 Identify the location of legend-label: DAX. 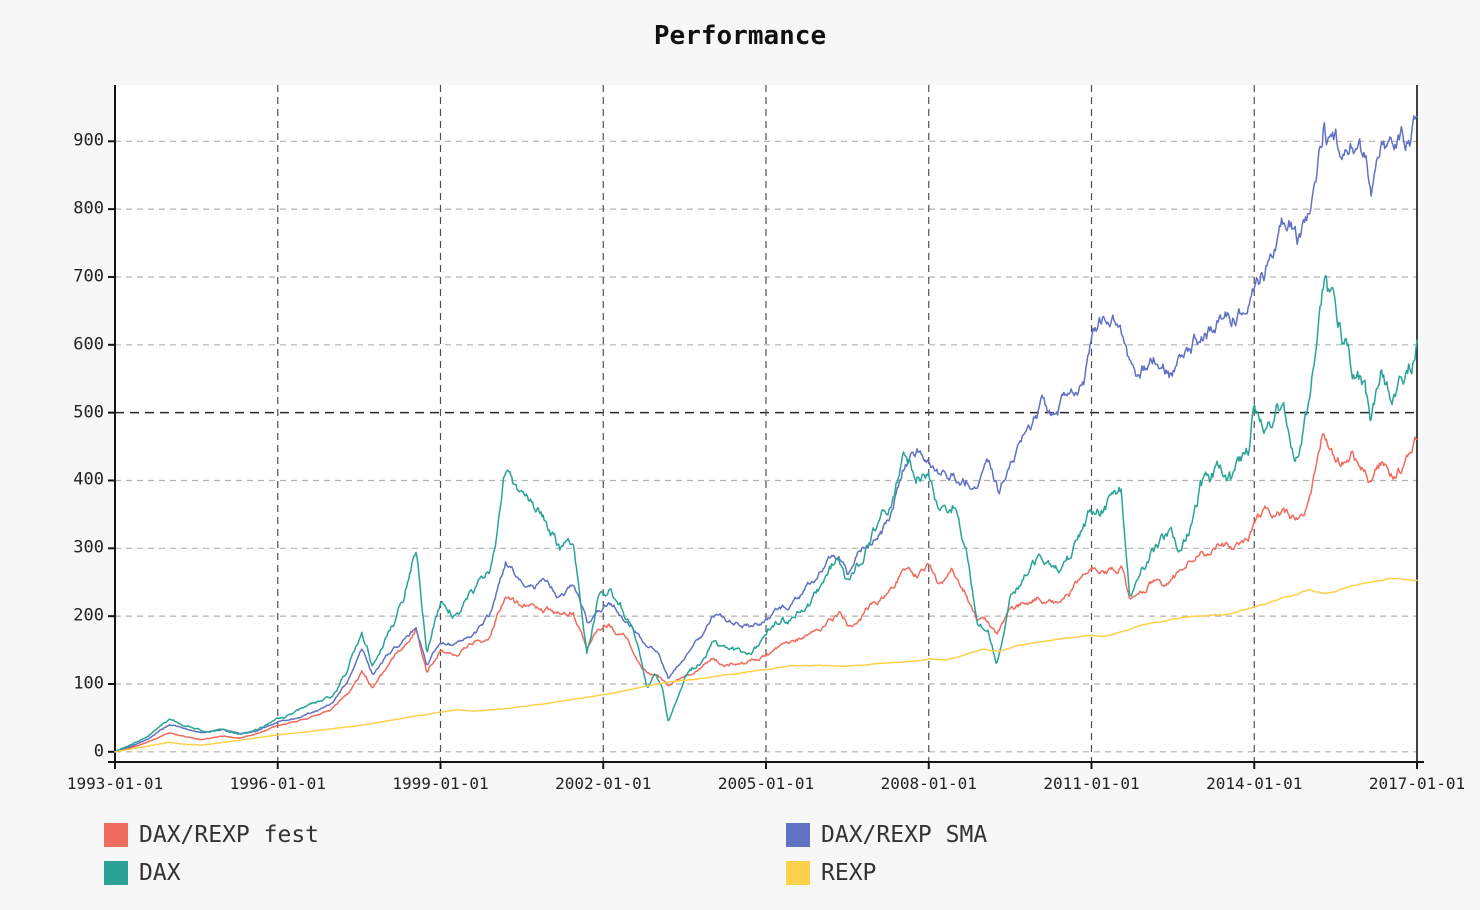
(160, 873).